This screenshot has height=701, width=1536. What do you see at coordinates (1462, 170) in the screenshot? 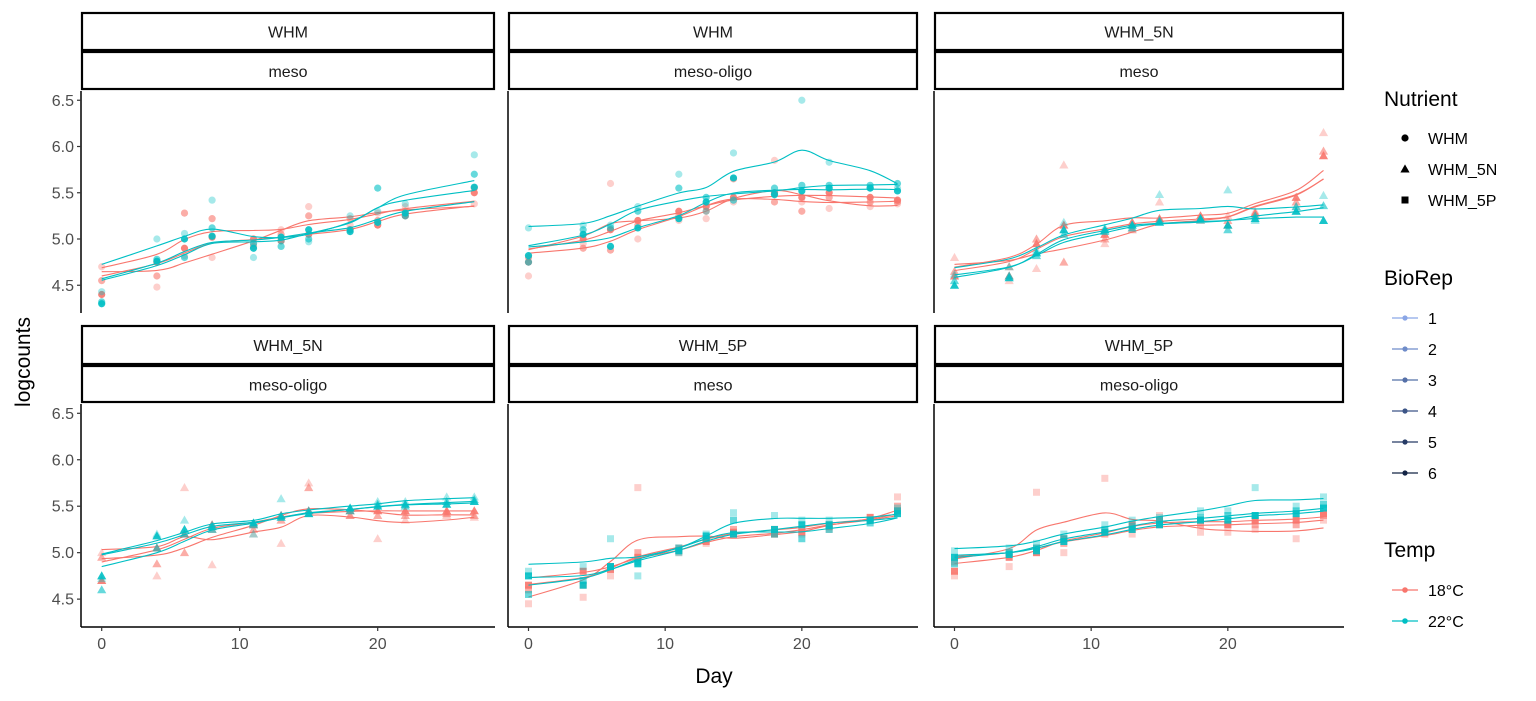
I see `legend-label: WHM_5N` at bounding box center [1462, 170].